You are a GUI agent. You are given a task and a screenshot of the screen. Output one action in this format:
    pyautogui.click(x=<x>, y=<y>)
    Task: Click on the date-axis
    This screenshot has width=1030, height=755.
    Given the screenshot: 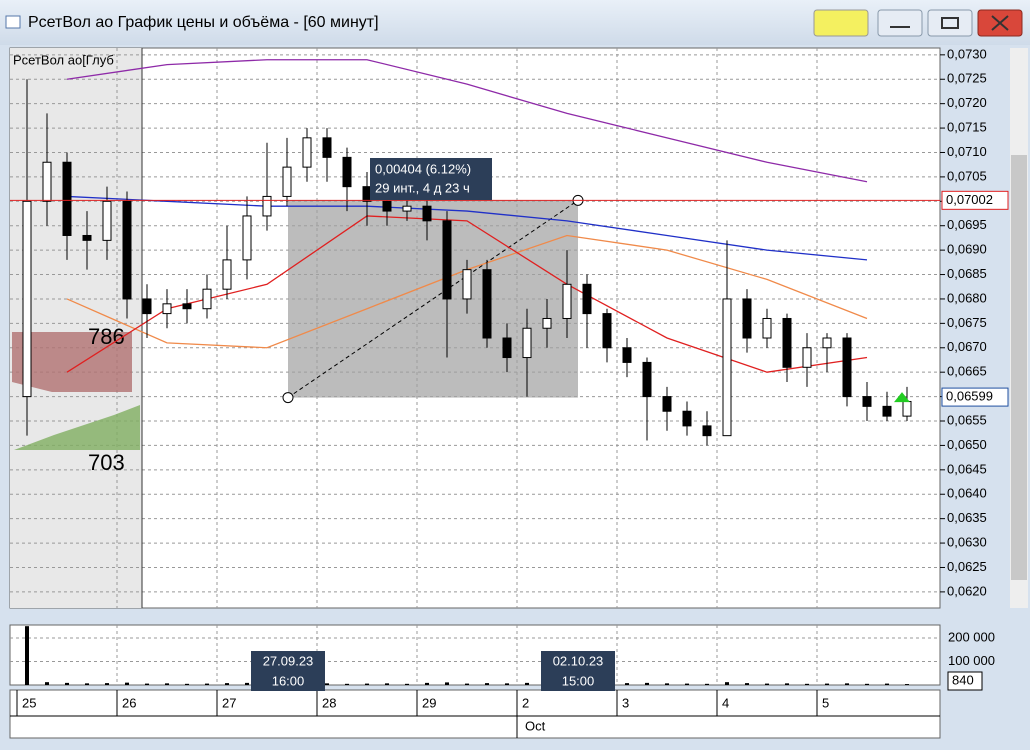 What is the action you would take?
    pyautogui.click(x=475, y=714)
    